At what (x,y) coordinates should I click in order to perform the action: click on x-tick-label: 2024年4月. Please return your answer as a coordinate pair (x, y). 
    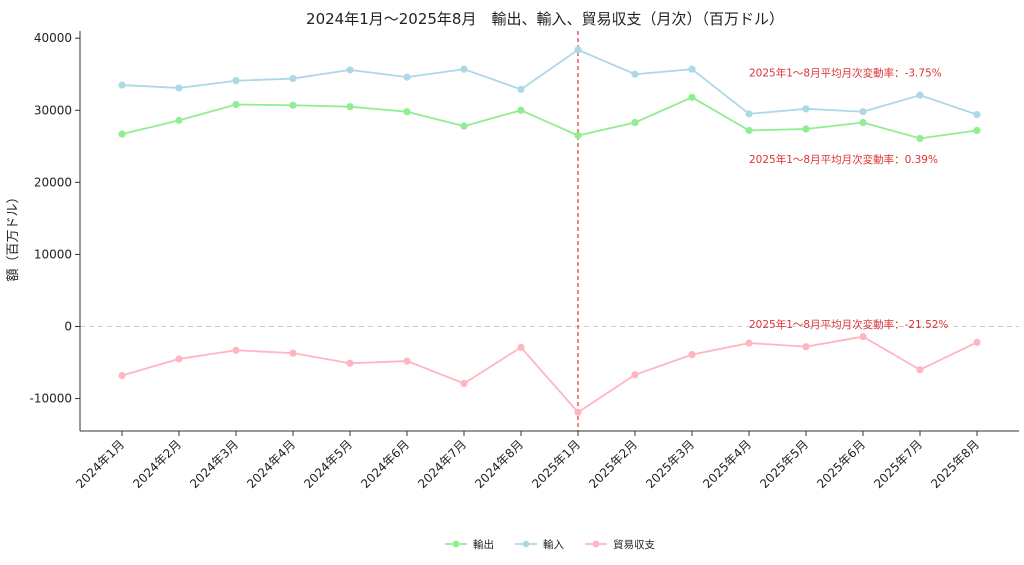
    Looking at the image, I should click on (271, 464).